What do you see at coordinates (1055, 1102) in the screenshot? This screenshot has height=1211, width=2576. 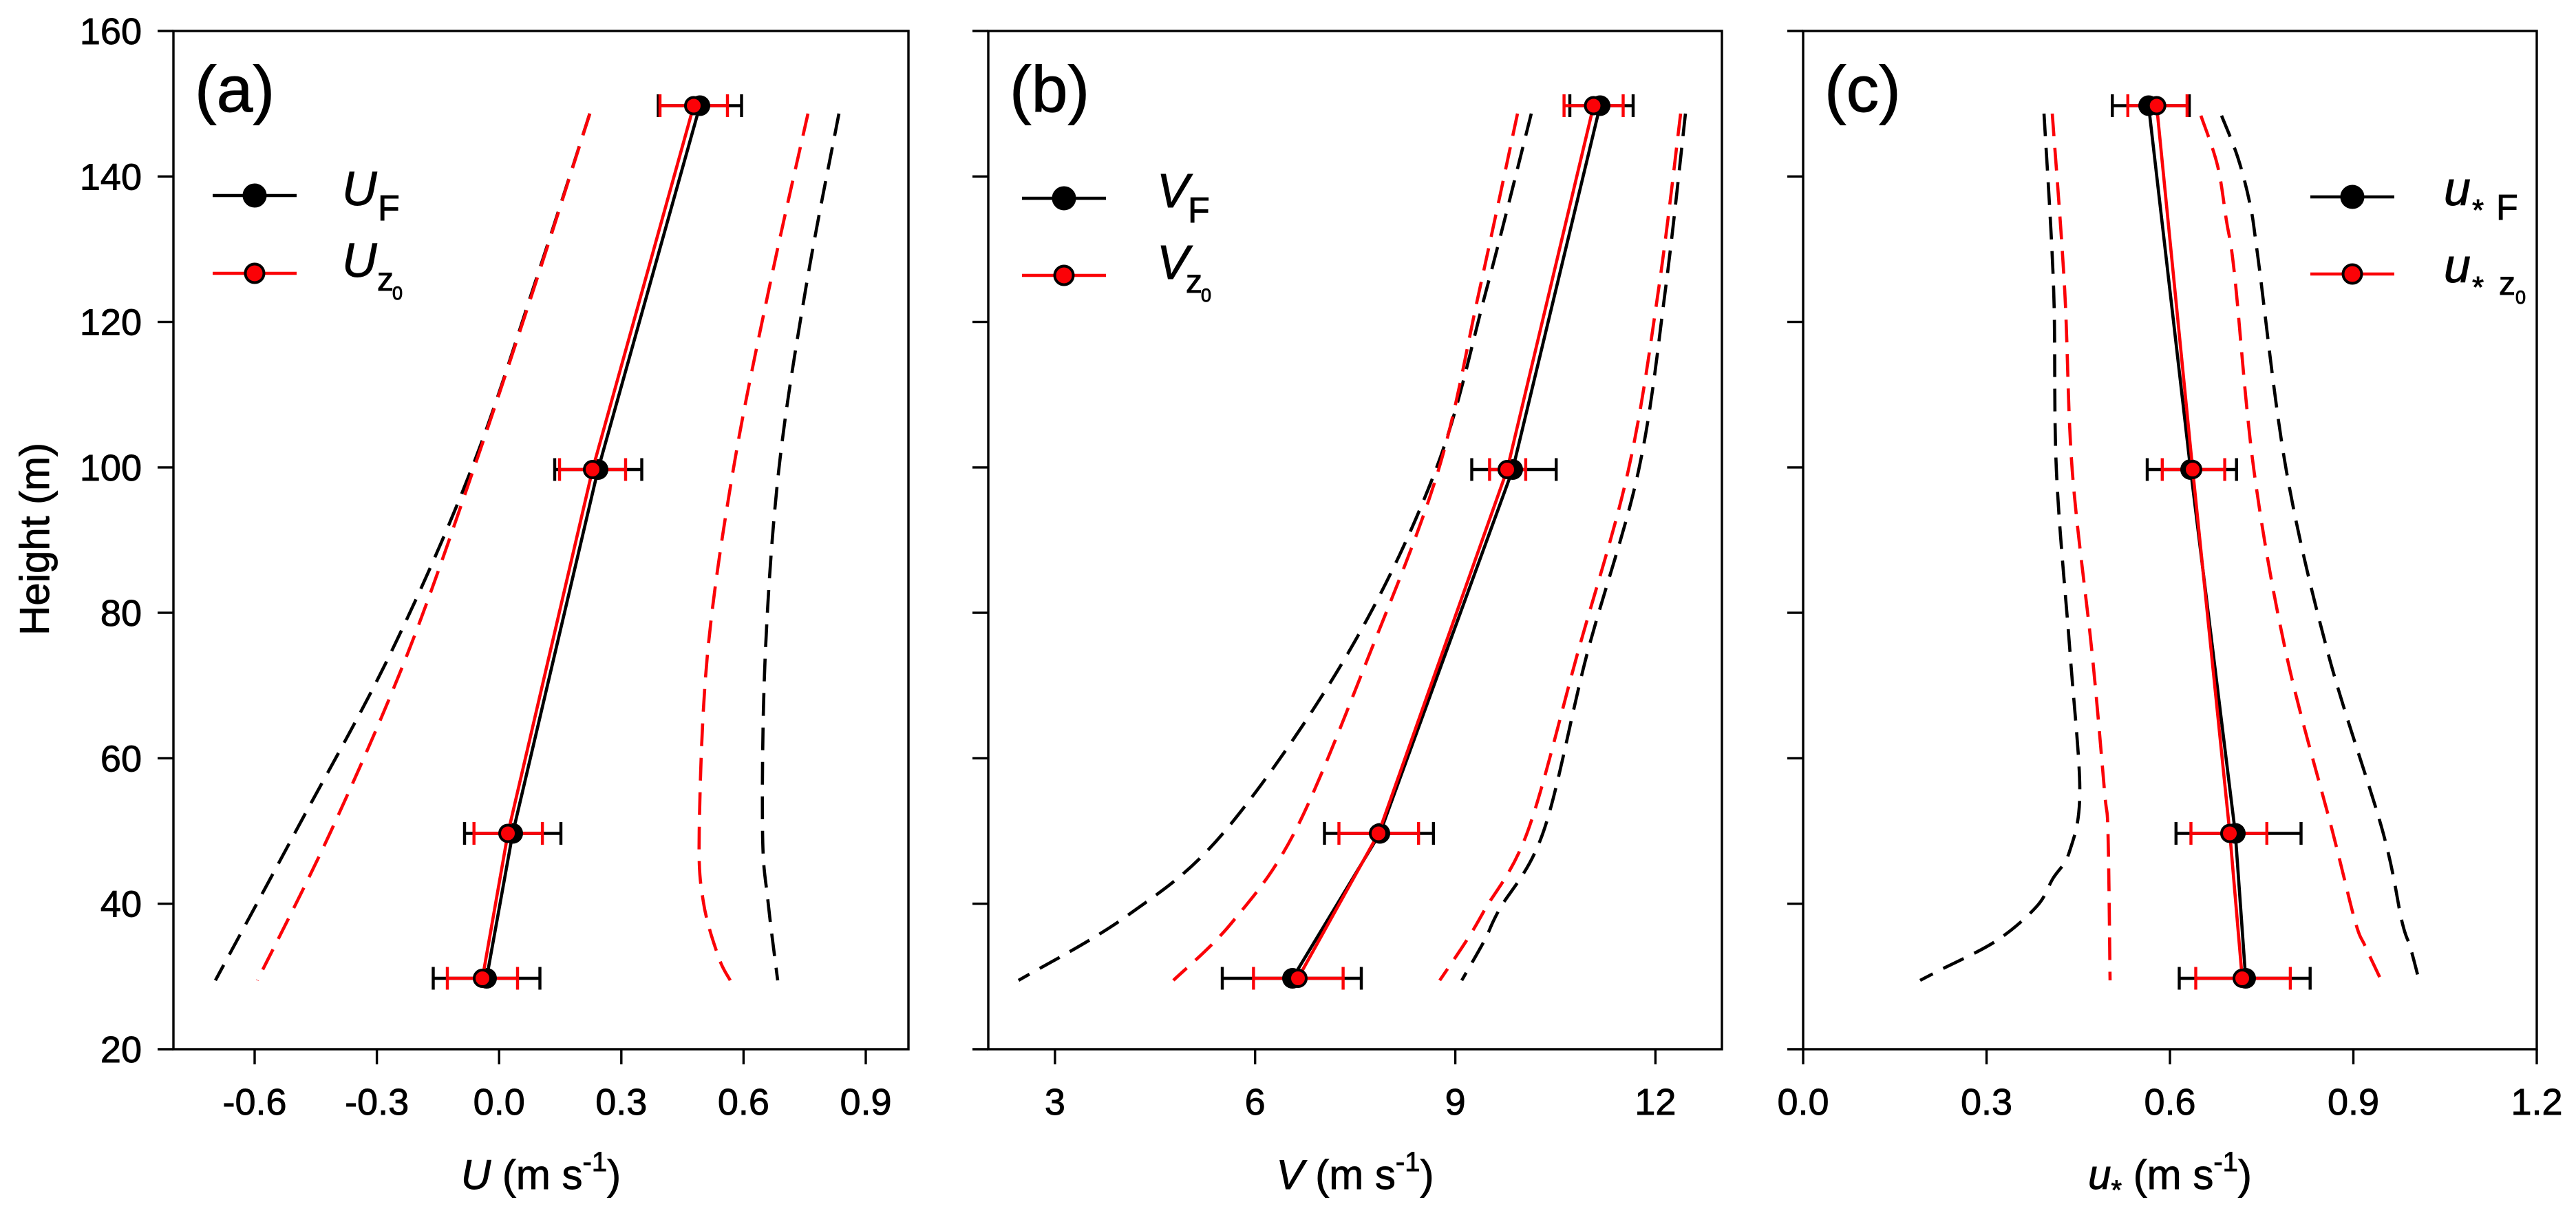 I see `svg-text: 3` at bounding box center [1055, 1102].